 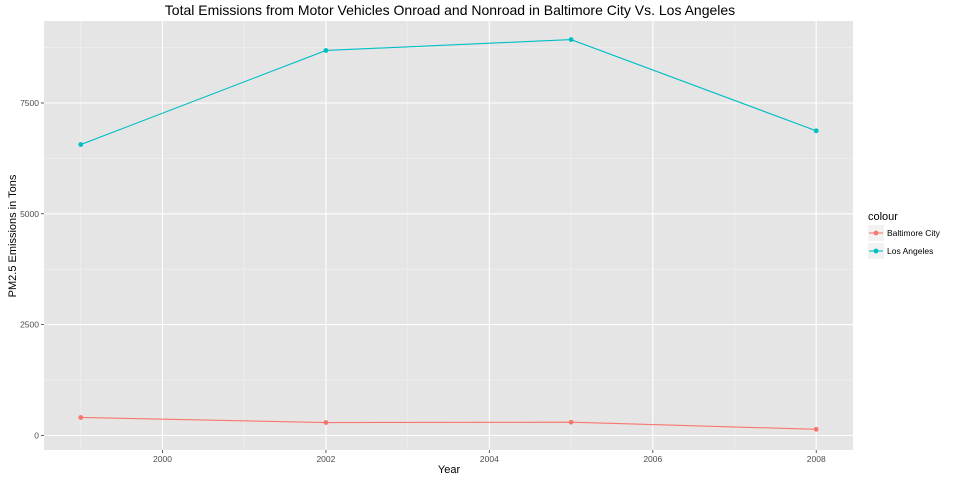 What do you see at coordinates (904, 242) in the screenshot?
I see `legend-items: Baltimore City Los Angeles` at bounding box center [904, 242].